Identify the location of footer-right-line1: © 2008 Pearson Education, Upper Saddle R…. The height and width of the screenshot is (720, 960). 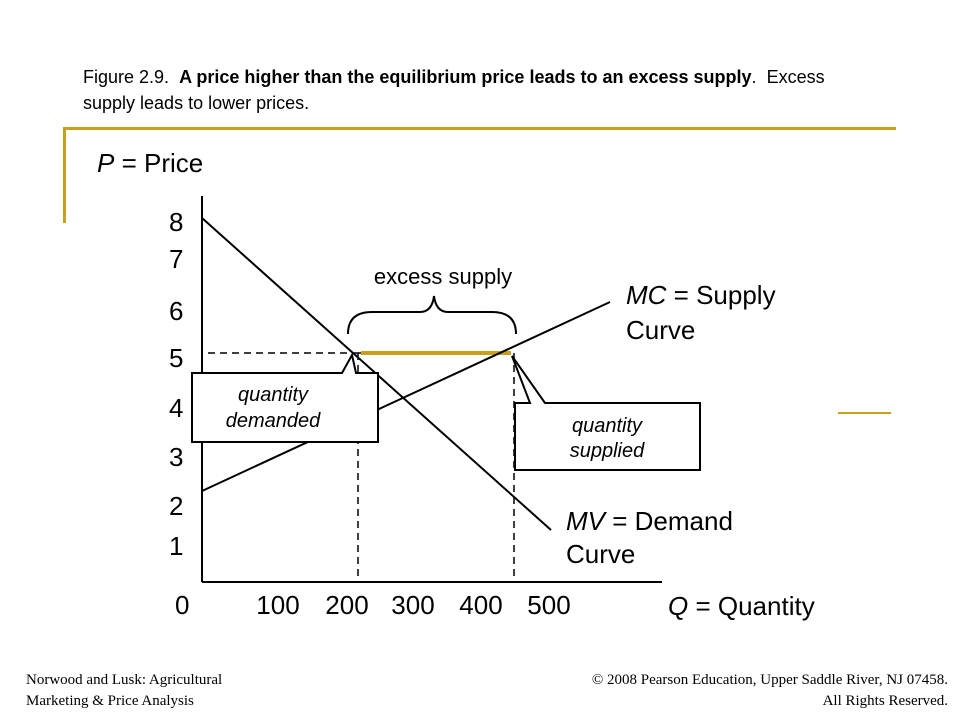
(769, 680).